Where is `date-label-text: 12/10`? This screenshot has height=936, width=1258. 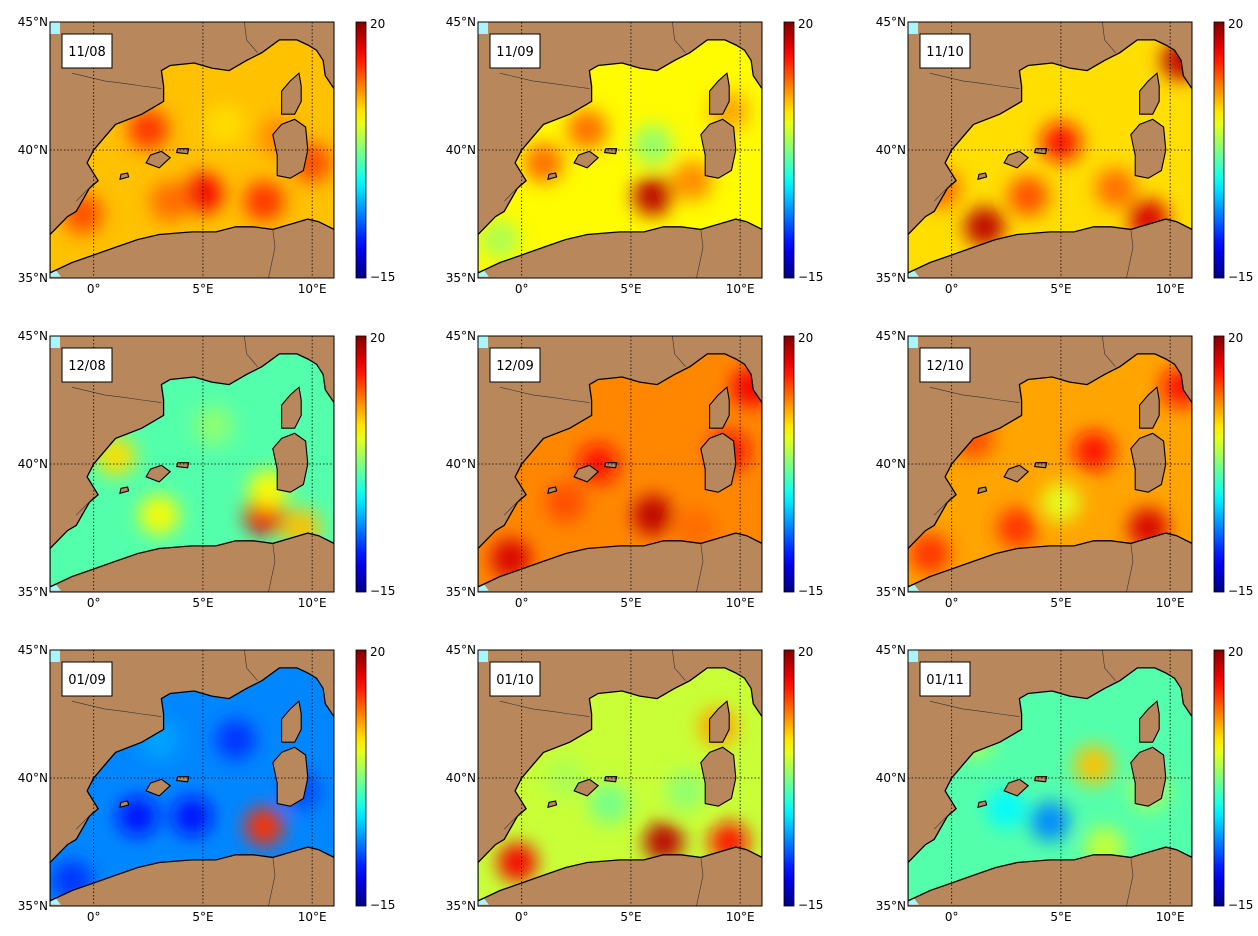
date-label-text: 12/10 is located at coordinates (944, 366).